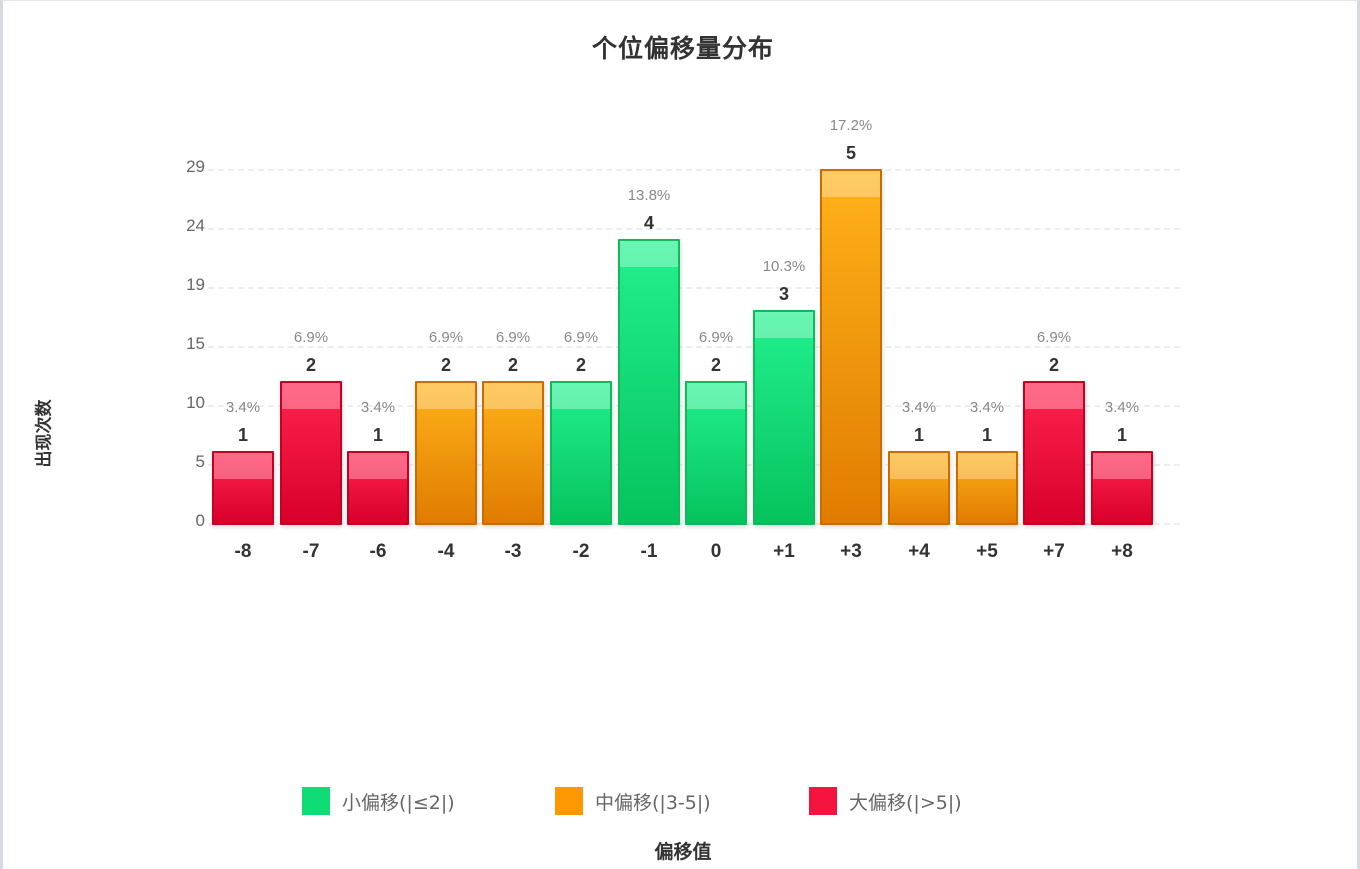  What do you see at coordinates (195, 402) in the screenshot?
I see `y-tick-label: 10` at bounding box center [195, 402].